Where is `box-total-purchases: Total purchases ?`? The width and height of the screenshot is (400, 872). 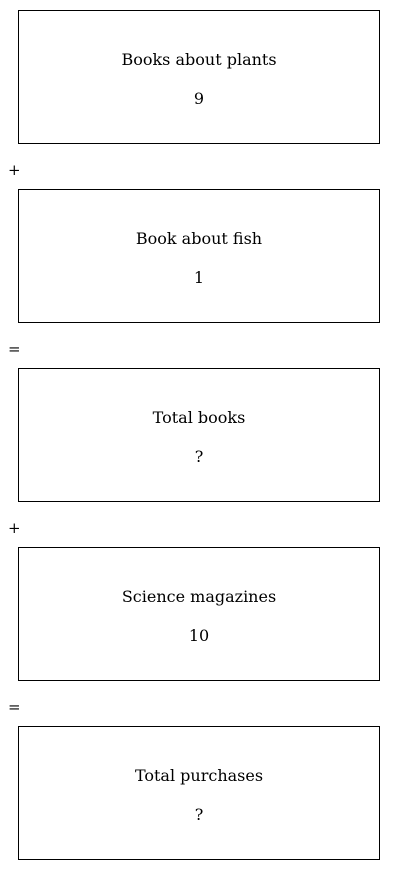
box-total-purchases: Total purchases ? is located at coordinates (199, 793).